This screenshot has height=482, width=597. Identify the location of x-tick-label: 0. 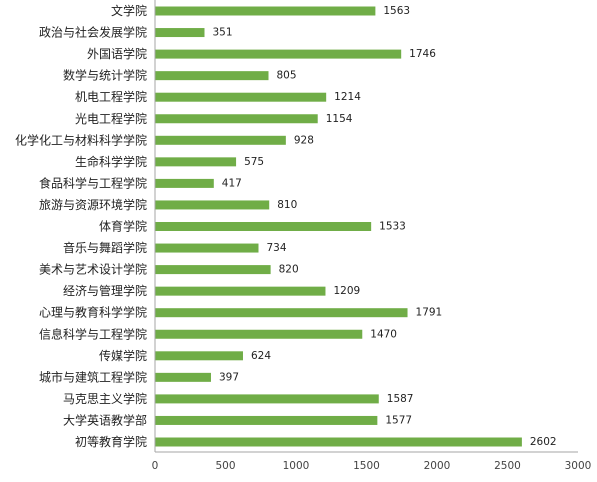
(155, 466).